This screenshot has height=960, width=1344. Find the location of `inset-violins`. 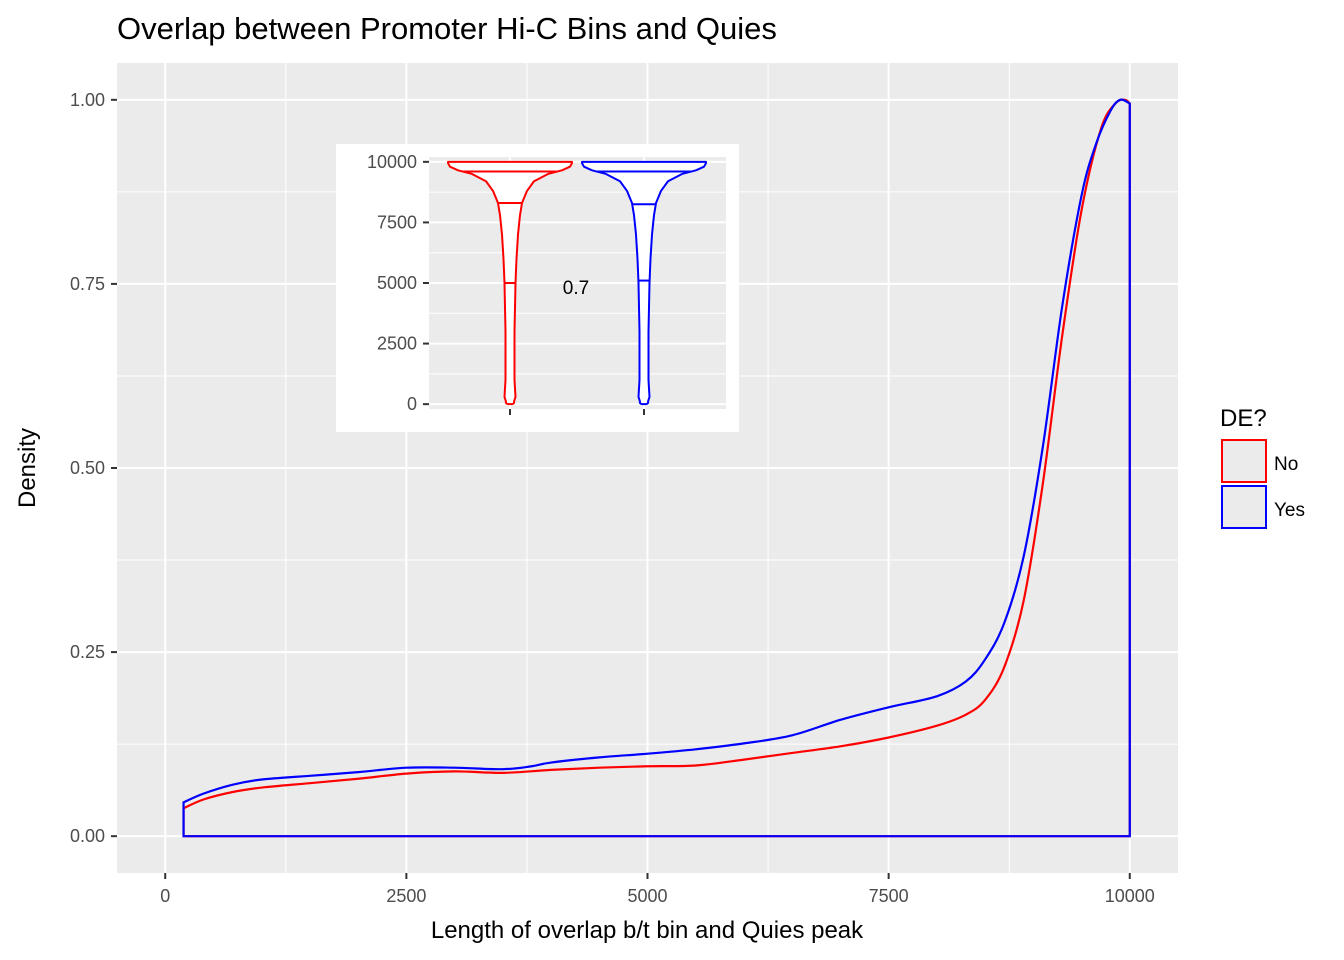

inset-violins is located at coordinates (577, 283).